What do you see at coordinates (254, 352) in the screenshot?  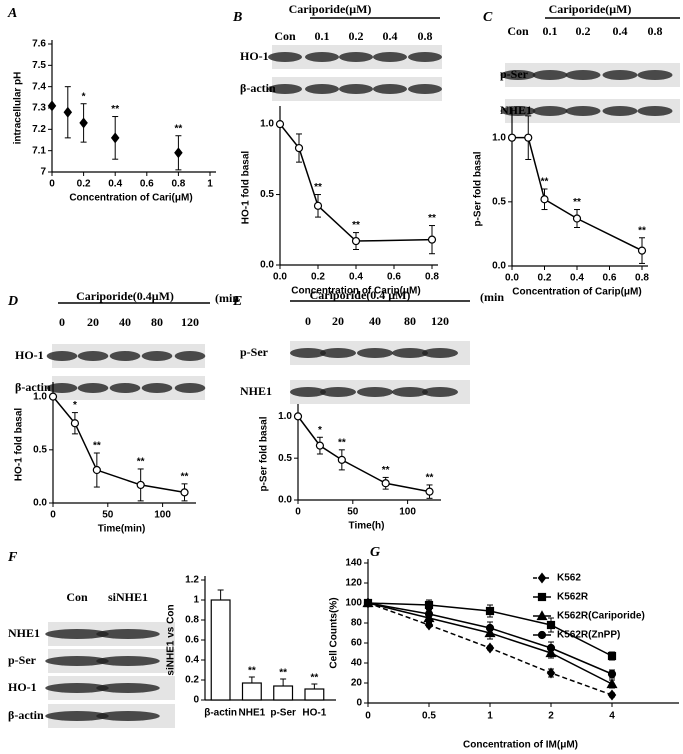 I see `row-label: p-Ser` at bounding box center [254, 352].